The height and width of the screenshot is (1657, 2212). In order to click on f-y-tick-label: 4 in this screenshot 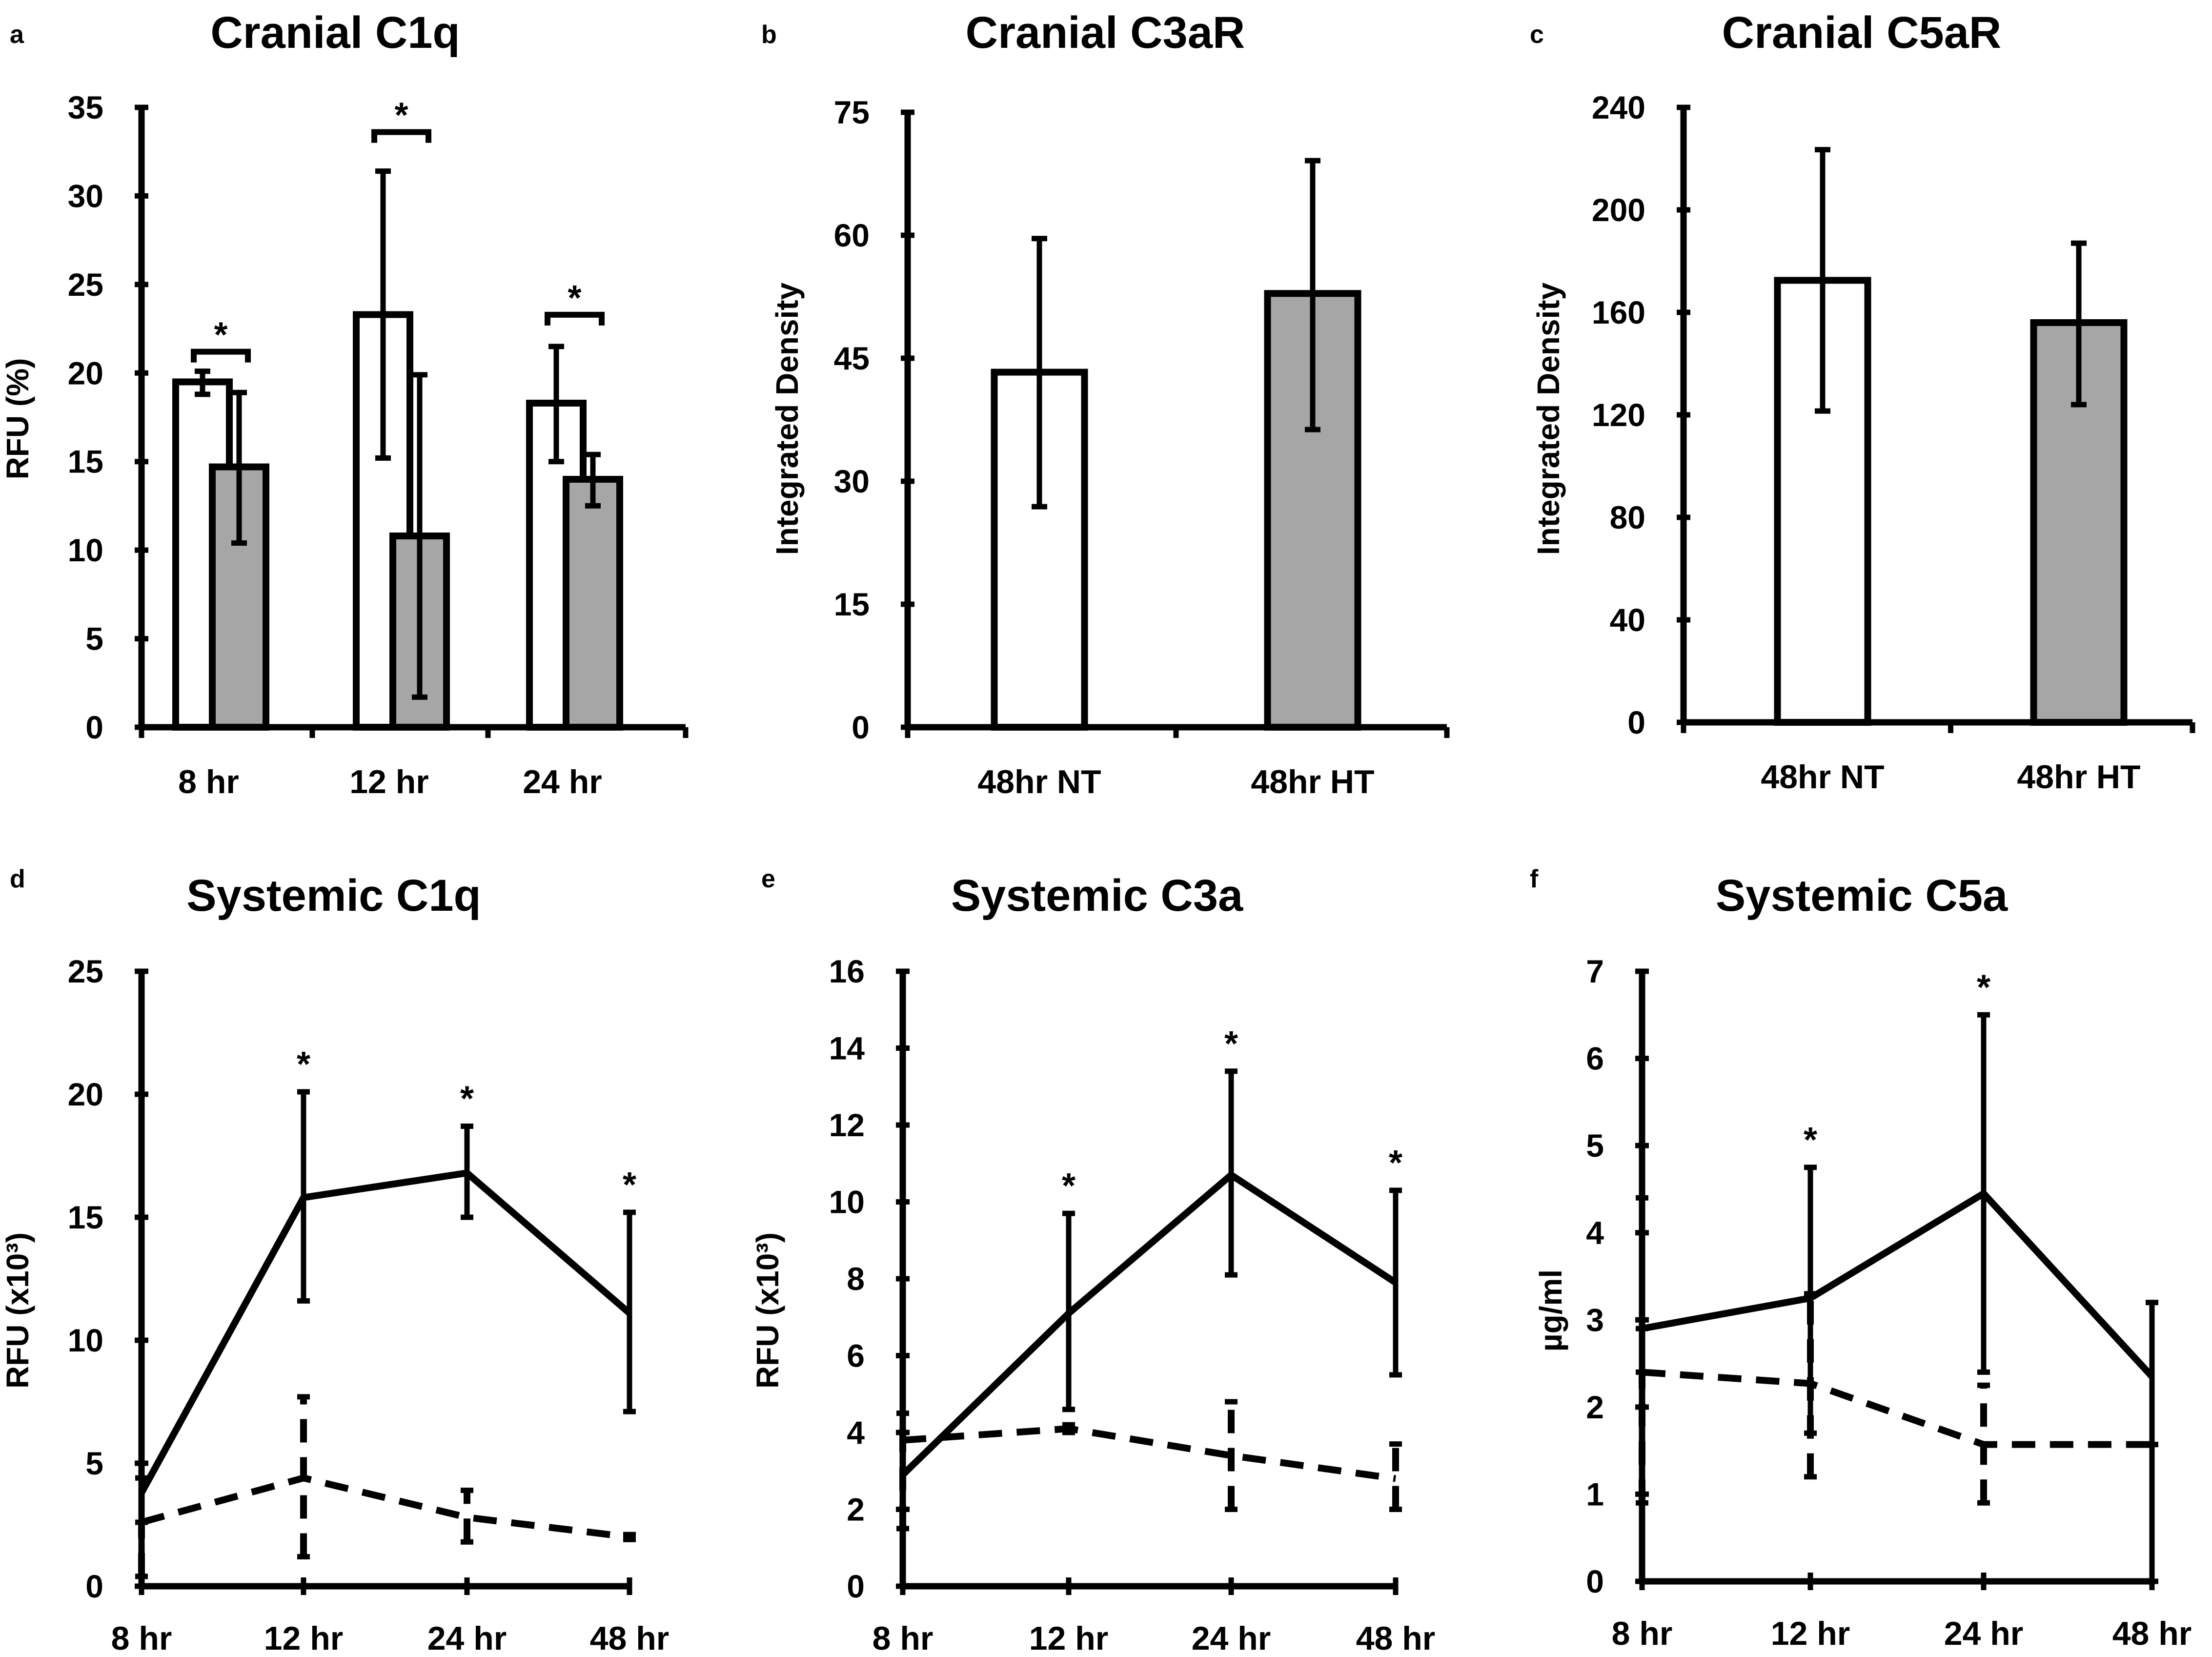, I will do `click(1595, 1233)`.